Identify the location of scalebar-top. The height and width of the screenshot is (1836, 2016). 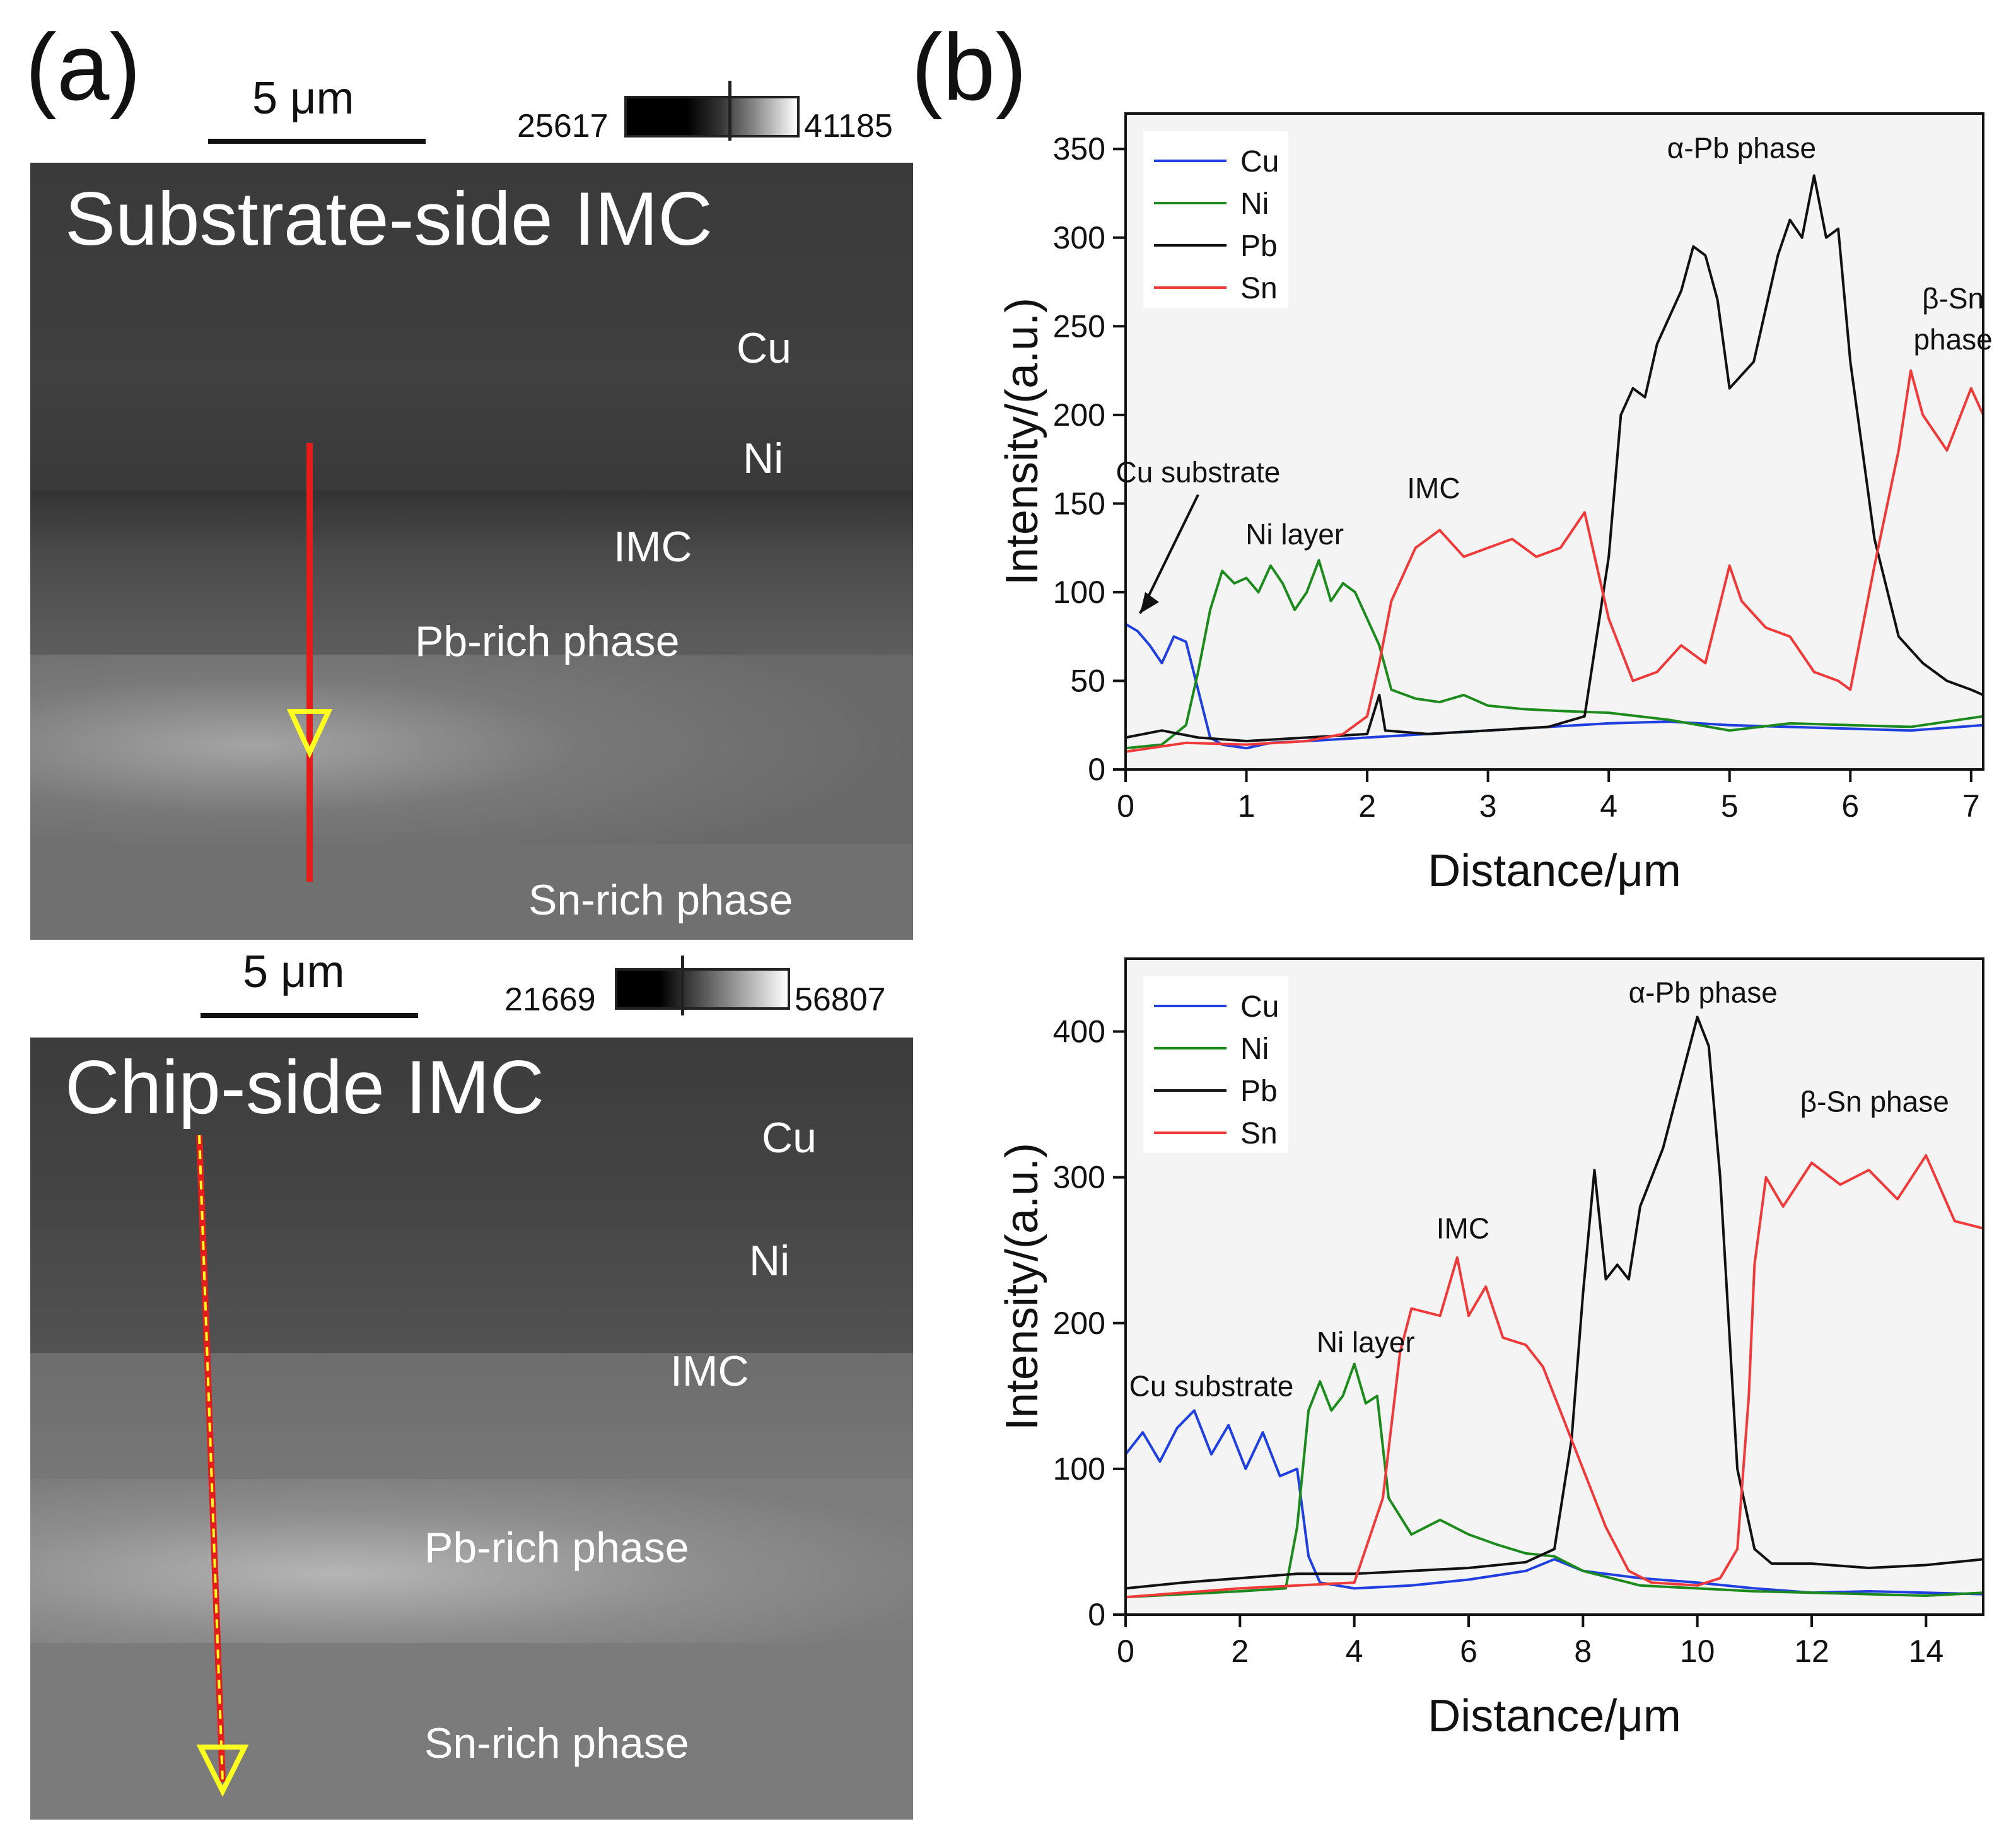
(317, 141).